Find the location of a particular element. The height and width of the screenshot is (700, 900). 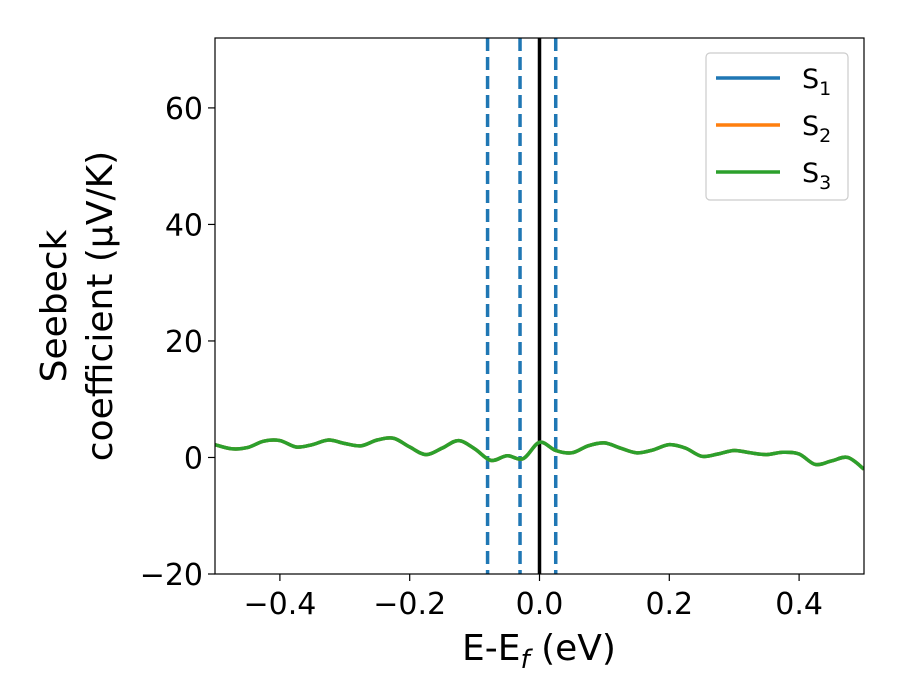

legend: S1 S2 S3 is located at coordinates (777, 126).